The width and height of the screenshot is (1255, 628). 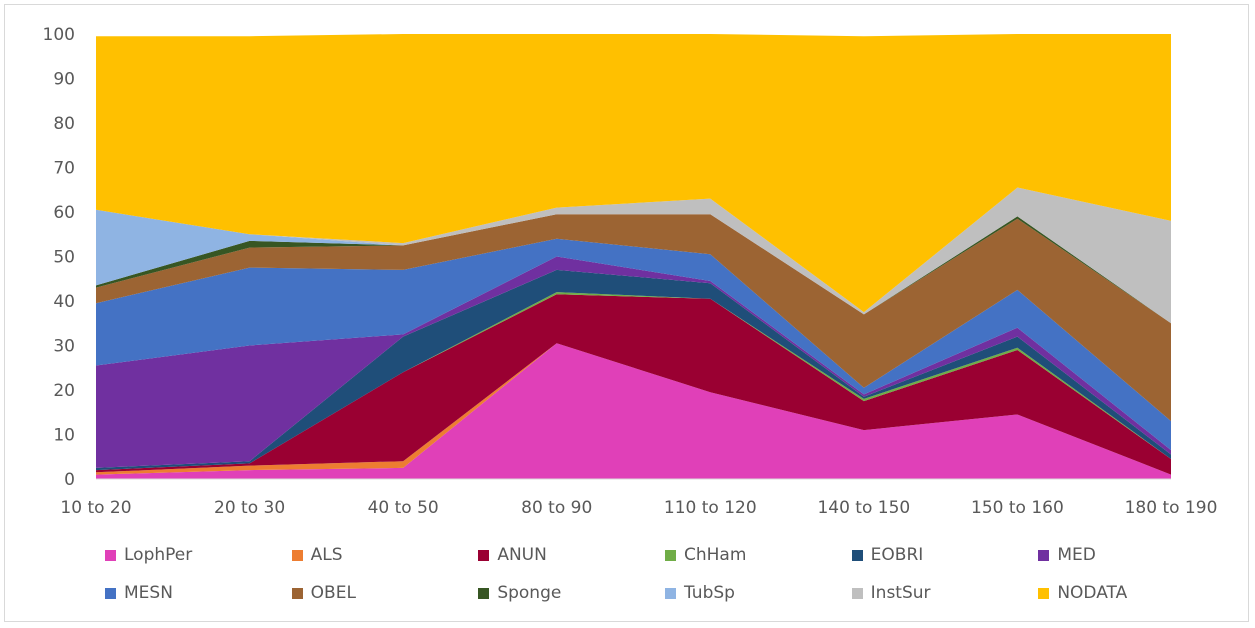 I want to click on legend-item-instsur: InstSur, so click(x=945, y=593).